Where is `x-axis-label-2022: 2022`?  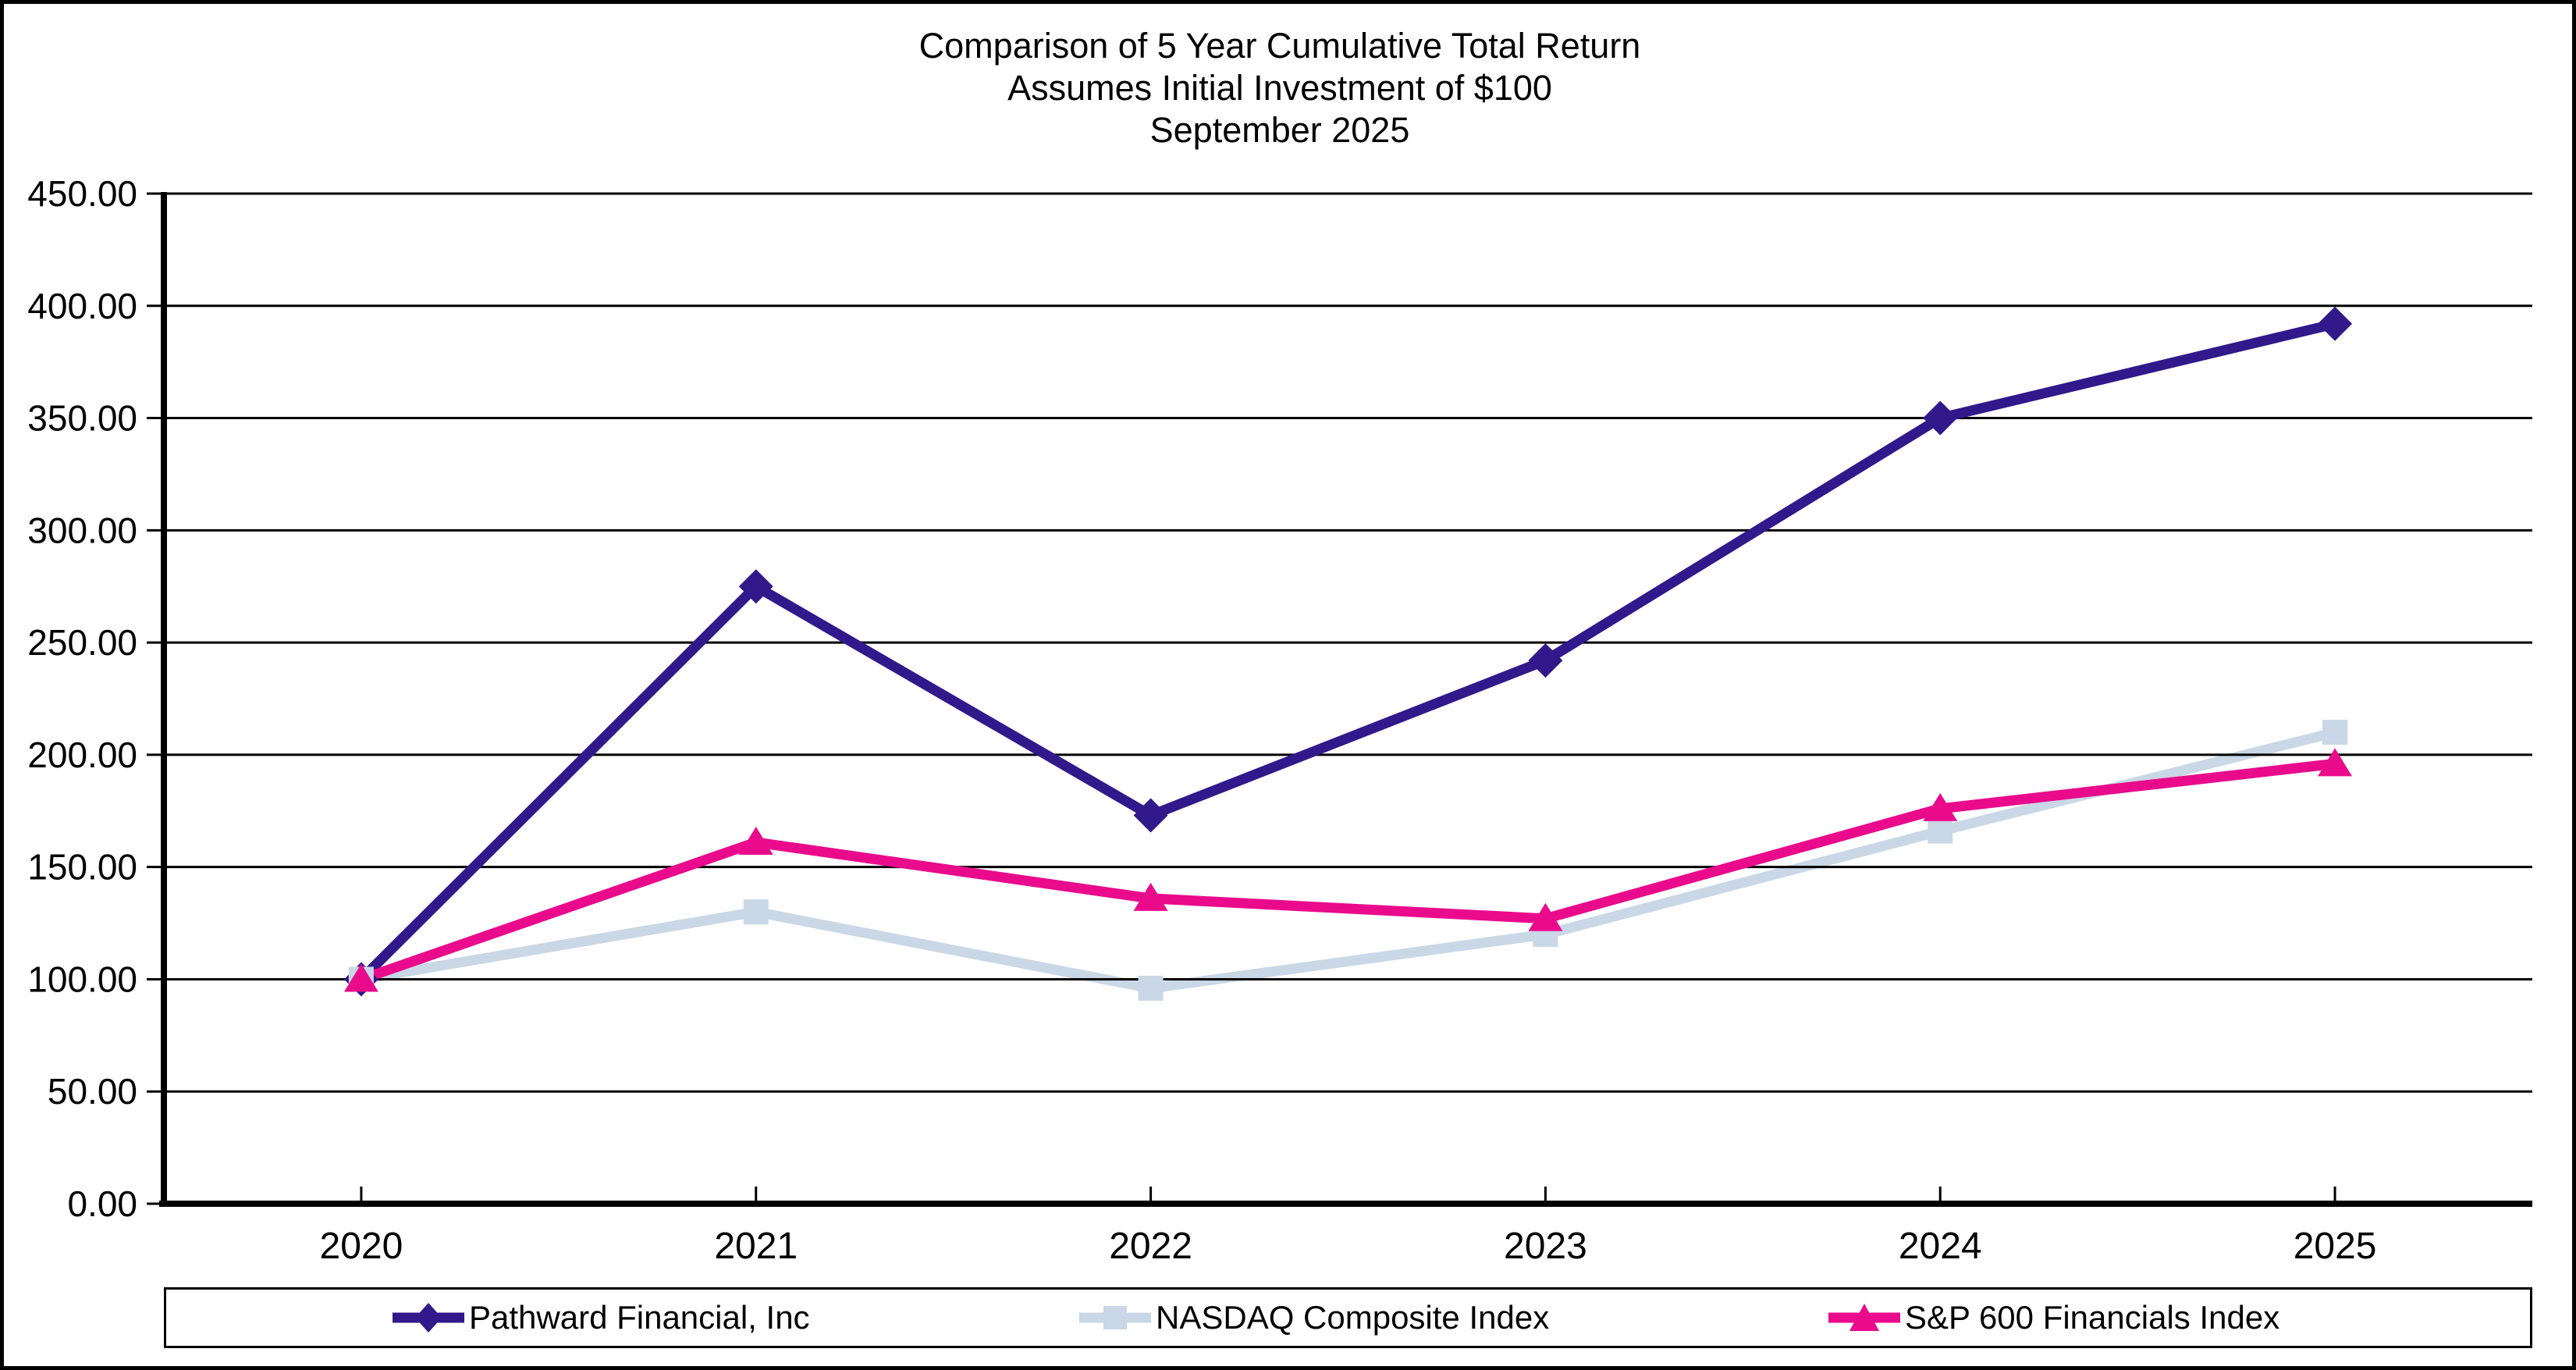 x-axis-label-2022: 2022 is located at coordinates (1151, 1246).